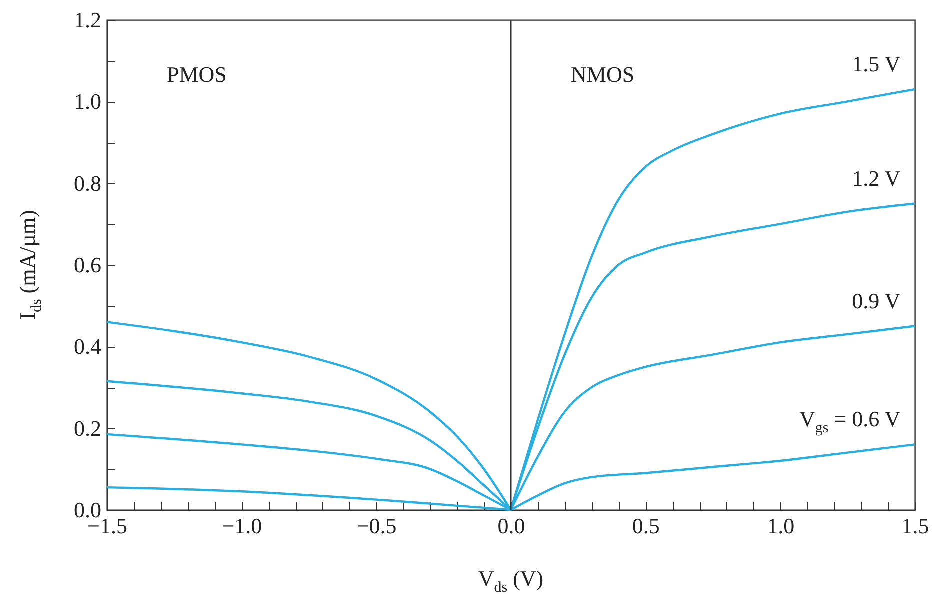 The image size is (939, 594). What do you see at coordinates (781, 526) in the screenshot?
I see `x-tick-label: 1.0` at bounding box center [781, 526].